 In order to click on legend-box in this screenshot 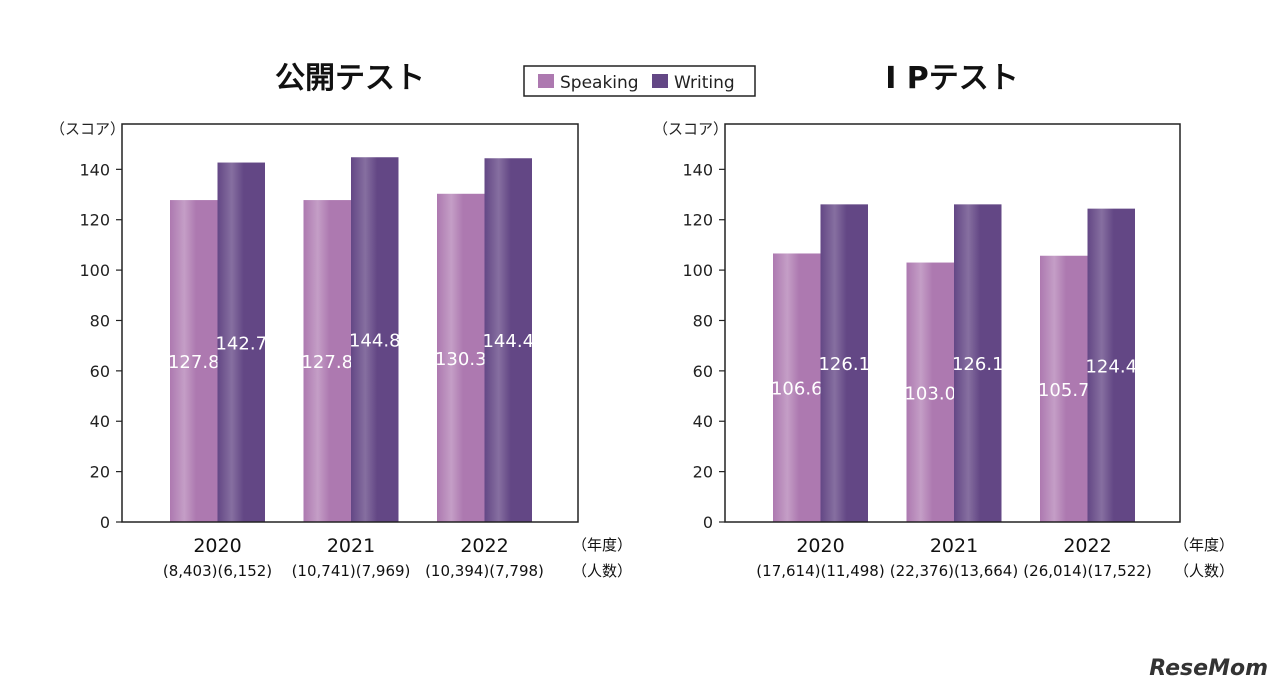, I will do `click(639, 81)`.